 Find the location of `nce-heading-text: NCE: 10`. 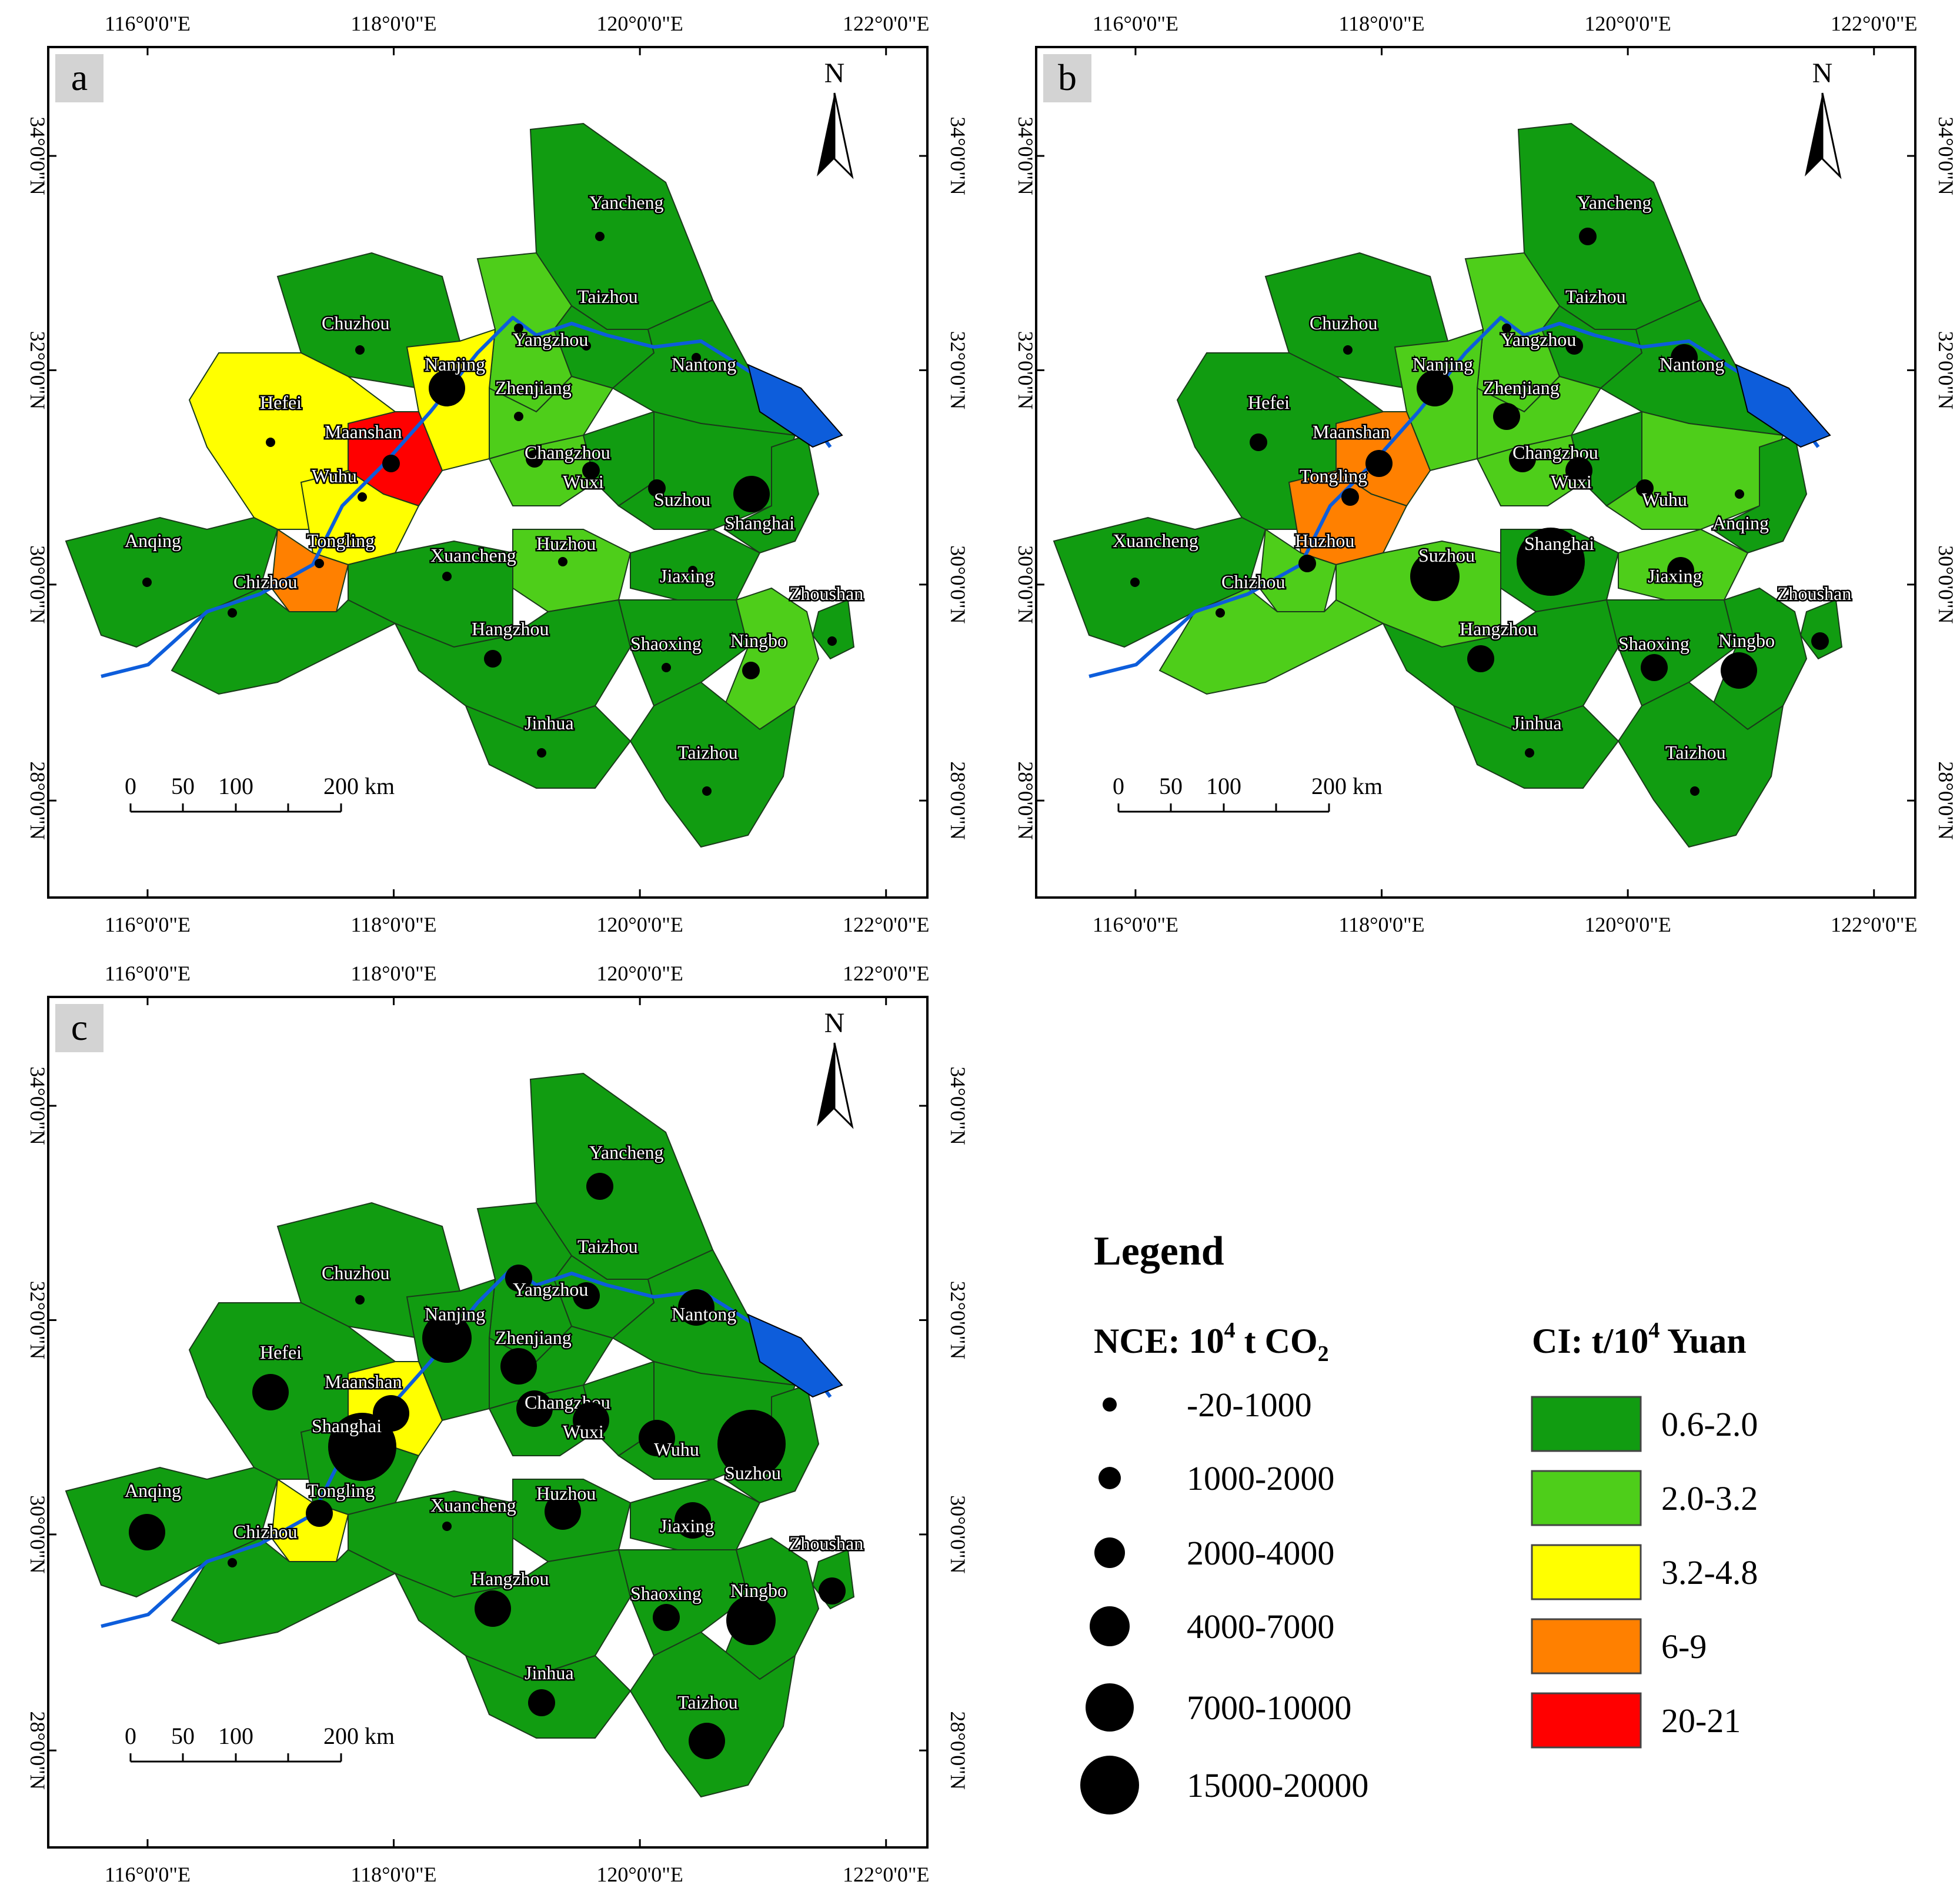

nce-heading-text: NCE: 10 is located at coordinates (1159, 1341).